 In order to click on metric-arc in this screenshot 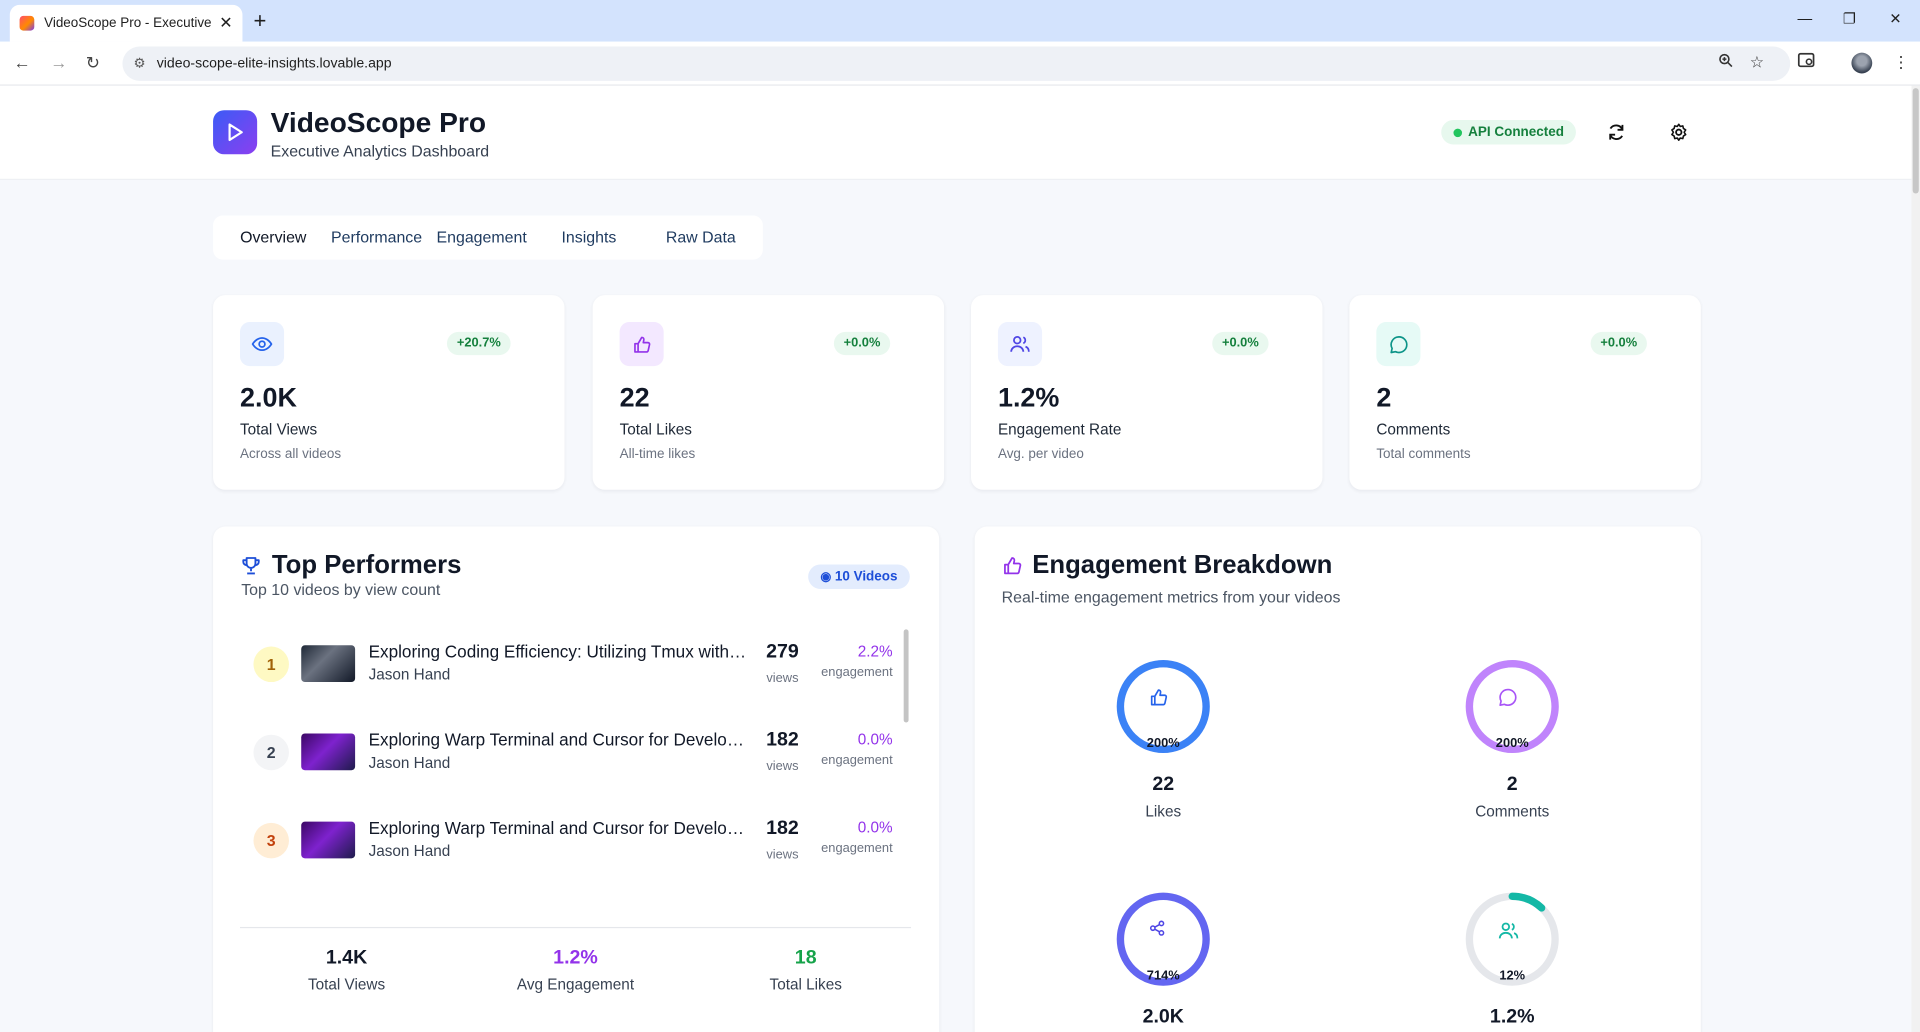, I will do `click(1512, 939)`.